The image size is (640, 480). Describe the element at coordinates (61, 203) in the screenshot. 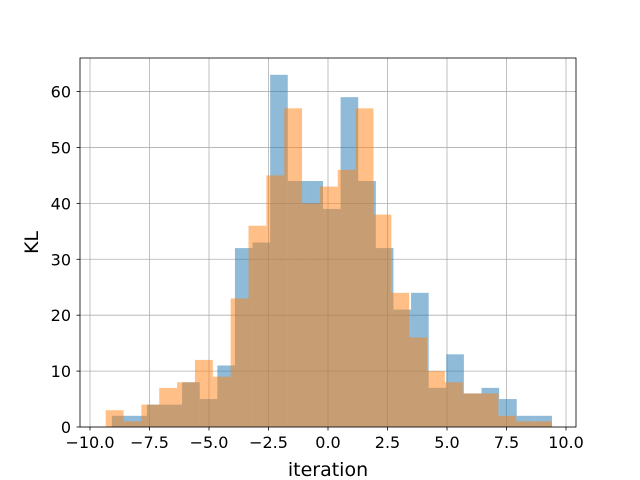

I see `y-tick-label-4: 40` at that location.